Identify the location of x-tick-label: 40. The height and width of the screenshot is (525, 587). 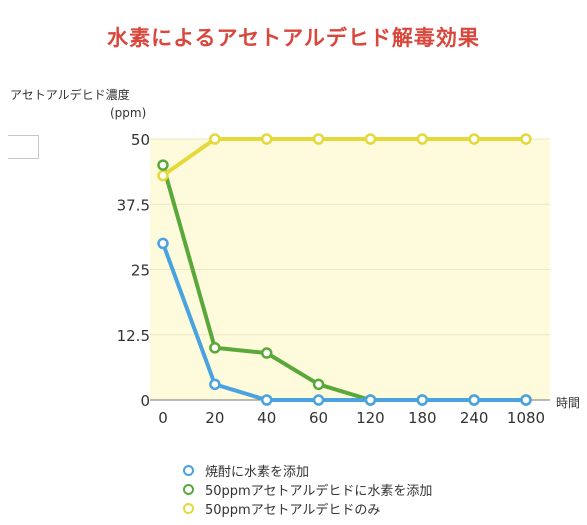
(266, 418).